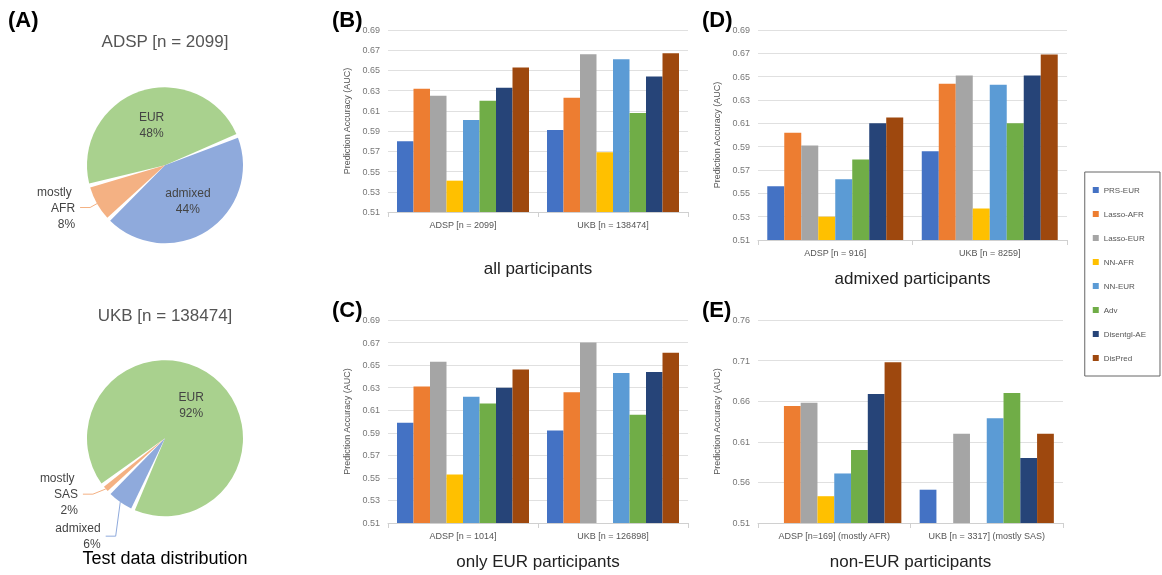  Describe the element at coordinates (538, 268) in the screenshot. I see `x-axis-title: all participants` at that location.